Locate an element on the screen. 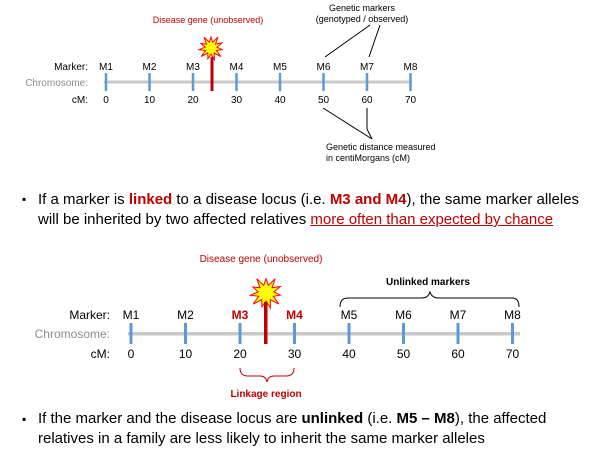 The width and height of the screenshot is (596, 451). chromosome-row-label-2: Chromosome: is located at coordinates (72, 334).